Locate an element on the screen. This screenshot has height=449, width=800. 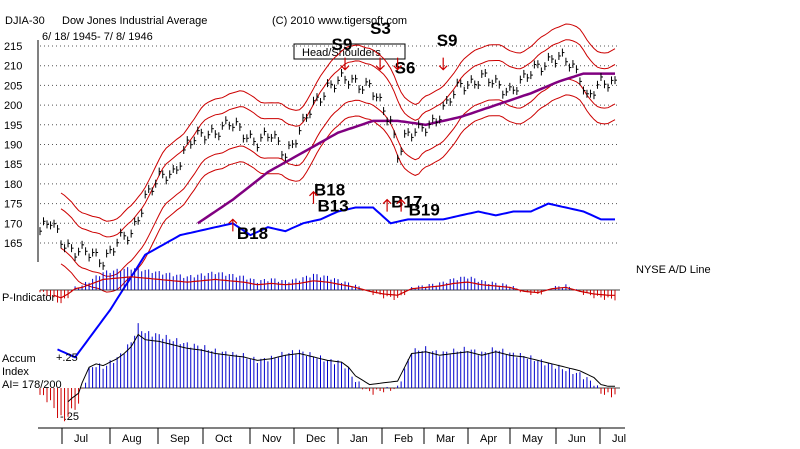
p-indicator-label: P-Indicator is located at coordinates (29, 298).